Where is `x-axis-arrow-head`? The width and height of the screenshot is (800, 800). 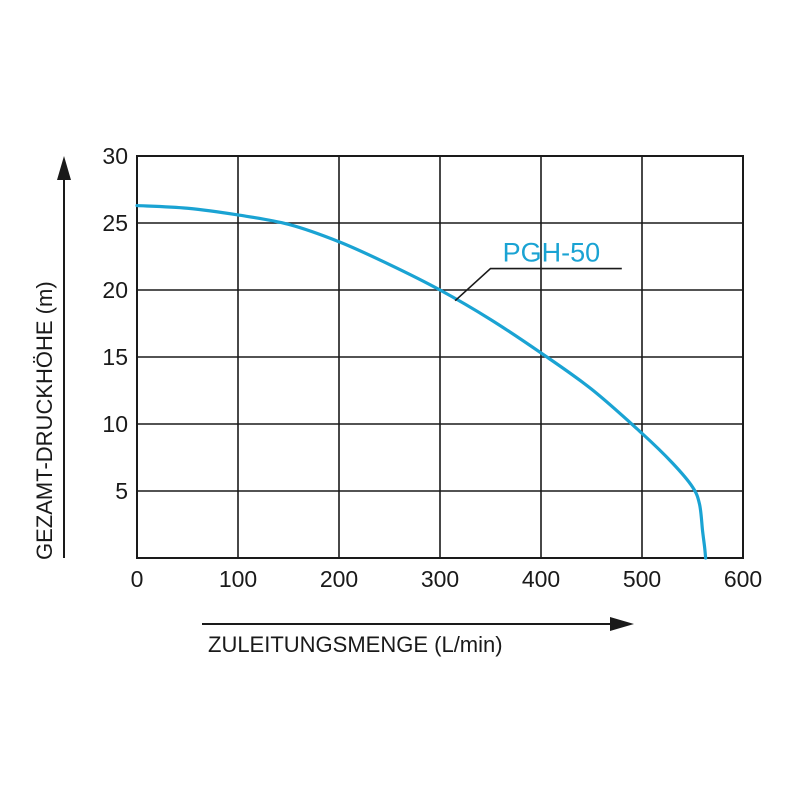 x-axis-arrow-head is located at coordinates (622, 624).